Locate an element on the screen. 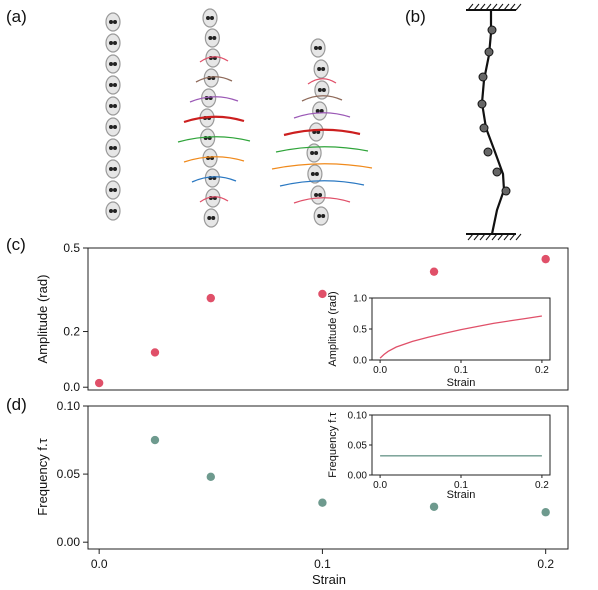 The height and width of the screenshot is (590, 598). plot-d-inset-ytick-label: 0.10 is located at coordinates (358, 416).